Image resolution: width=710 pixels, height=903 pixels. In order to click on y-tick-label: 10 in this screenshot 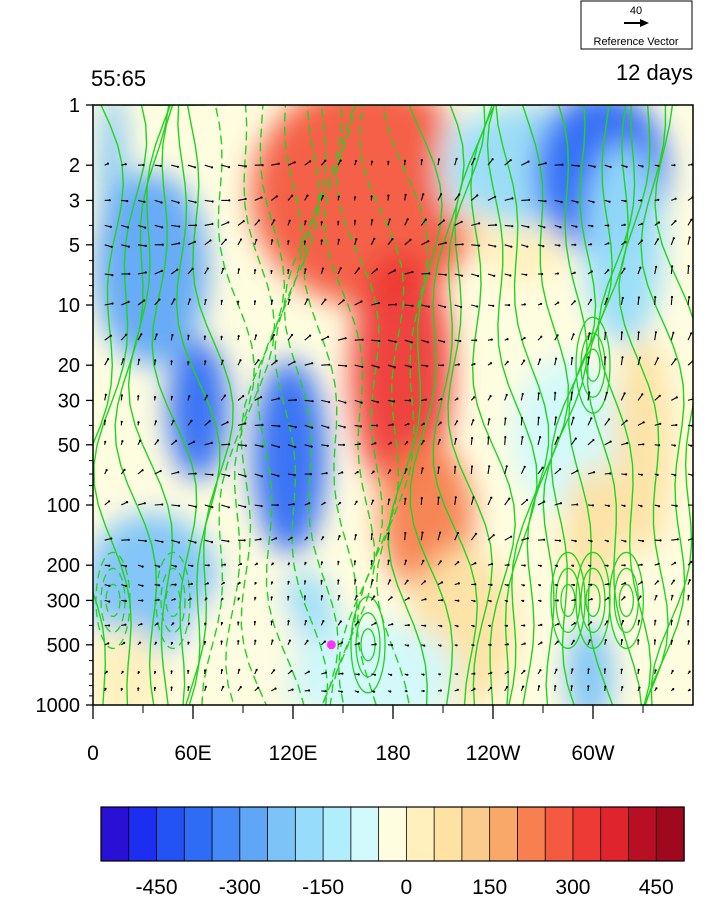, I will do `click(69, 306)`.